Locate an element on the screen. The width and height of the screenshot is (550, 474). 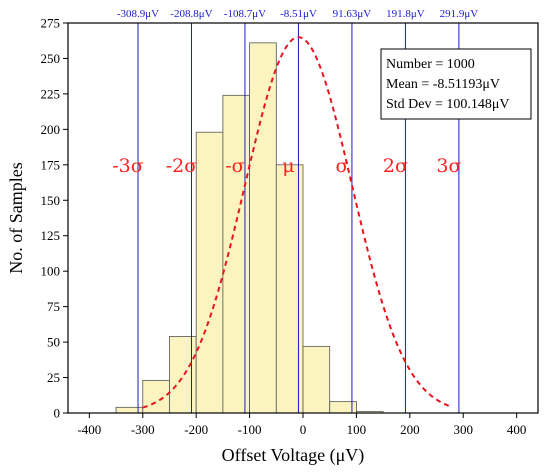
x-tick-label: -300 is located at coordinates (143, 429).